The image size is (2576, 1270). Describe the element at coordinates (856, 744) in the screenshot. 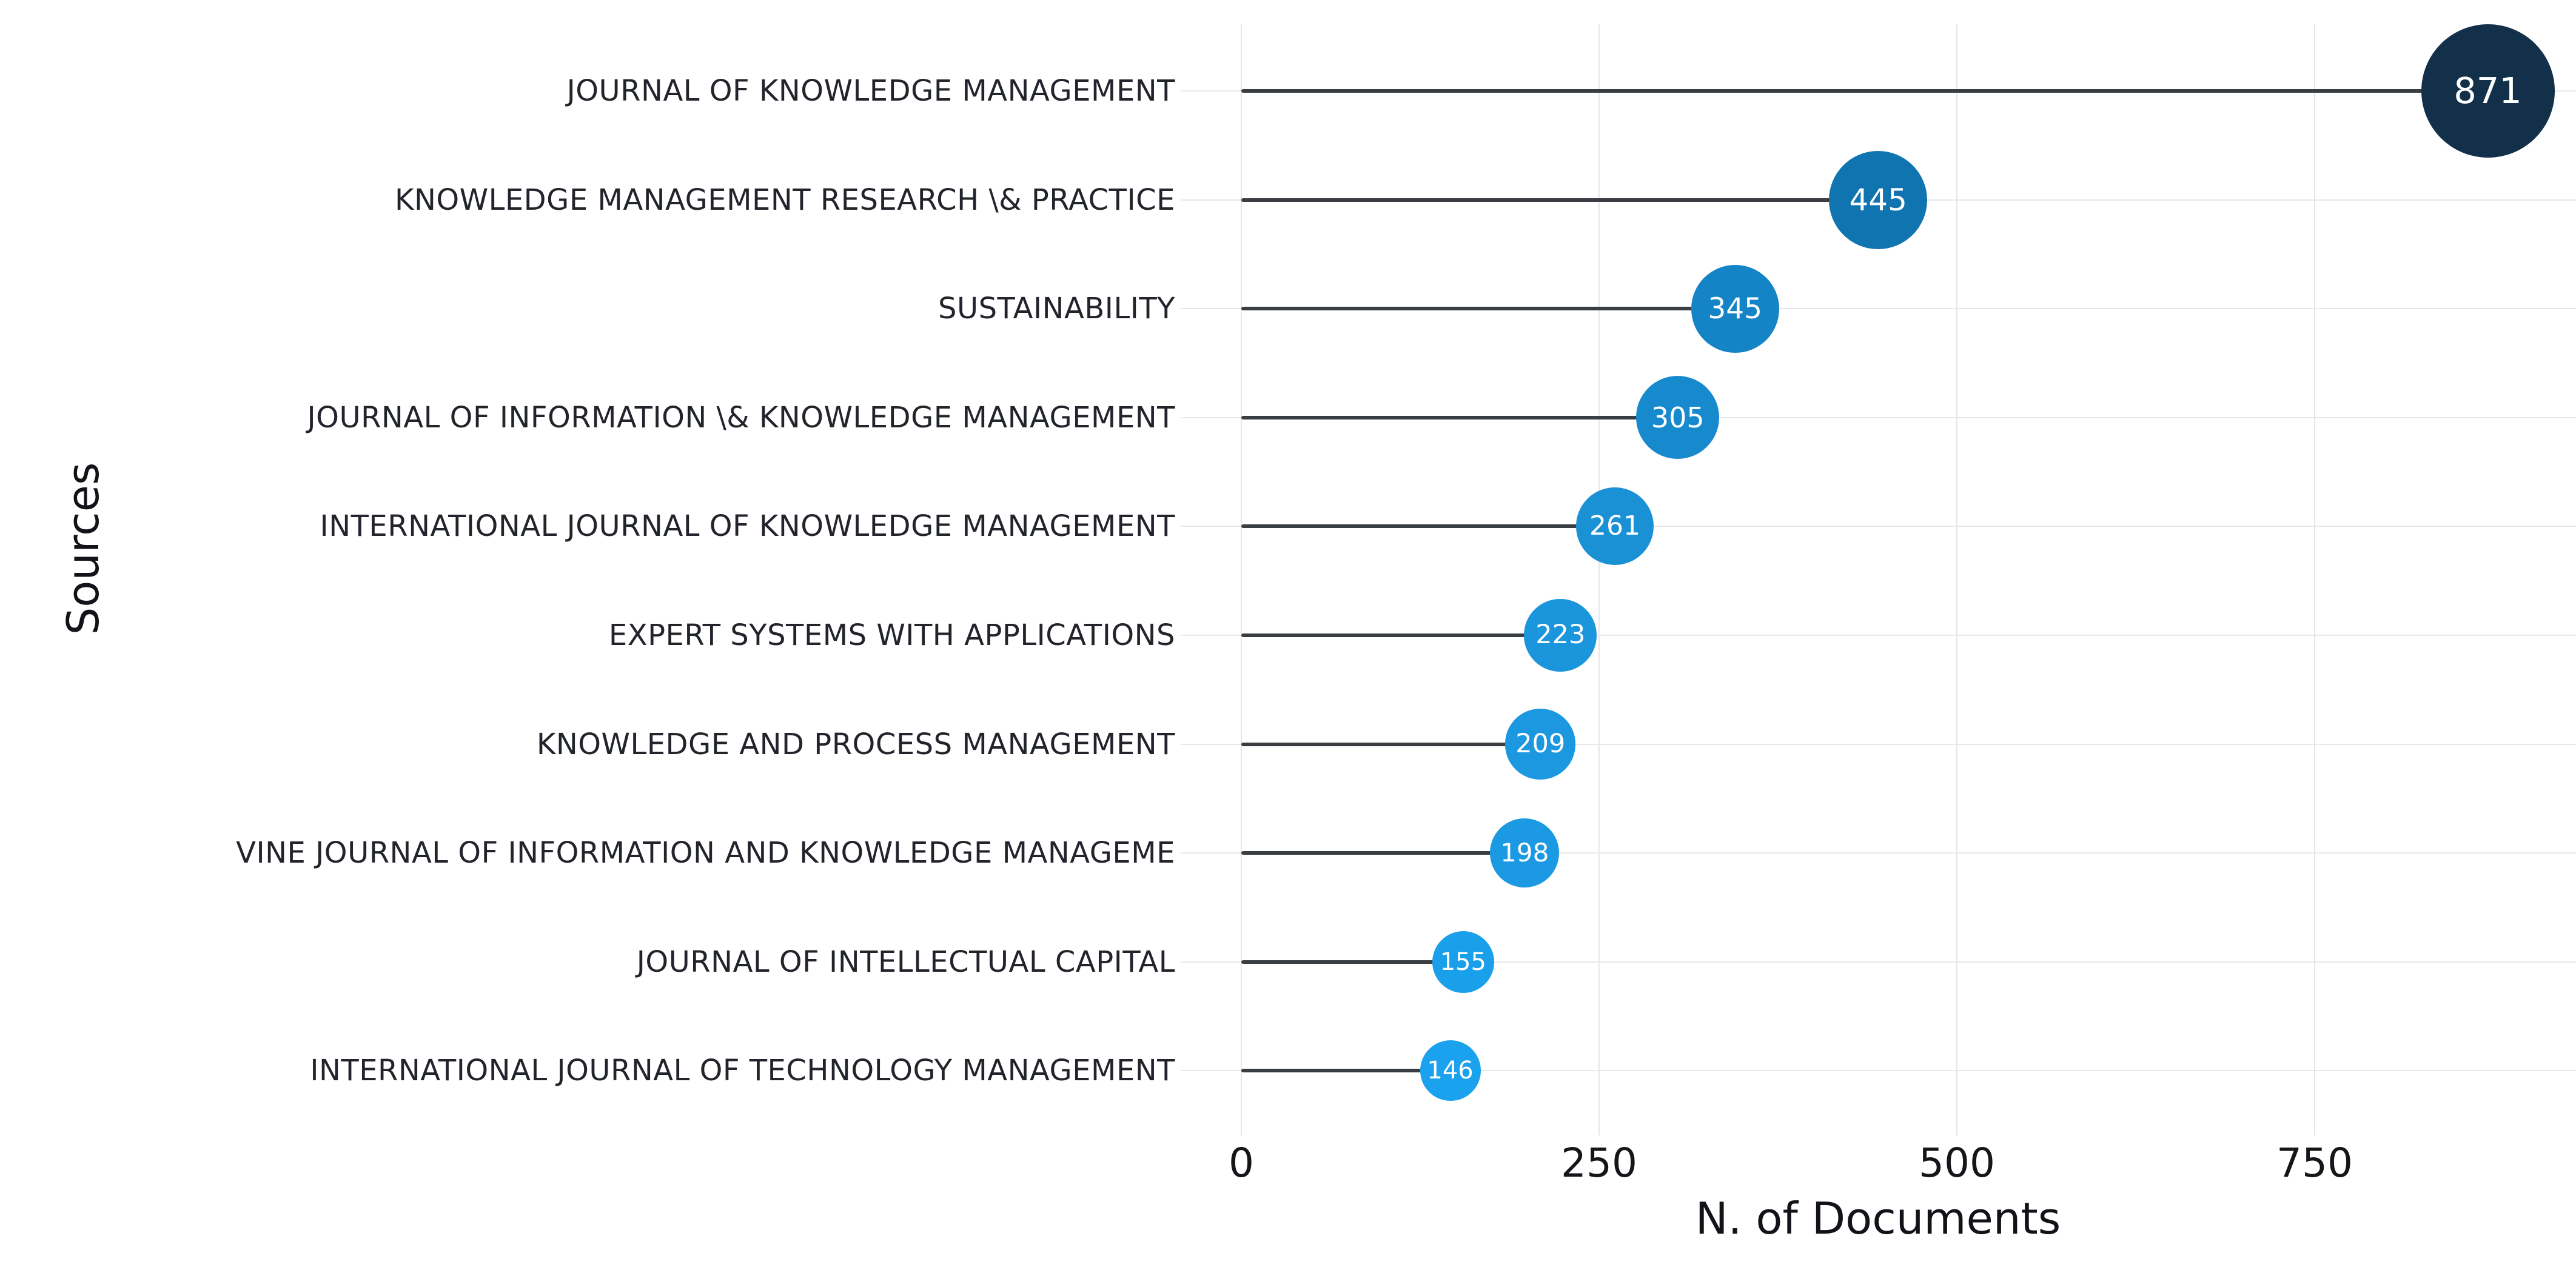

I see `source-label: KNOWLEDGE AND PROCESS MANAGEMENT` at that location.